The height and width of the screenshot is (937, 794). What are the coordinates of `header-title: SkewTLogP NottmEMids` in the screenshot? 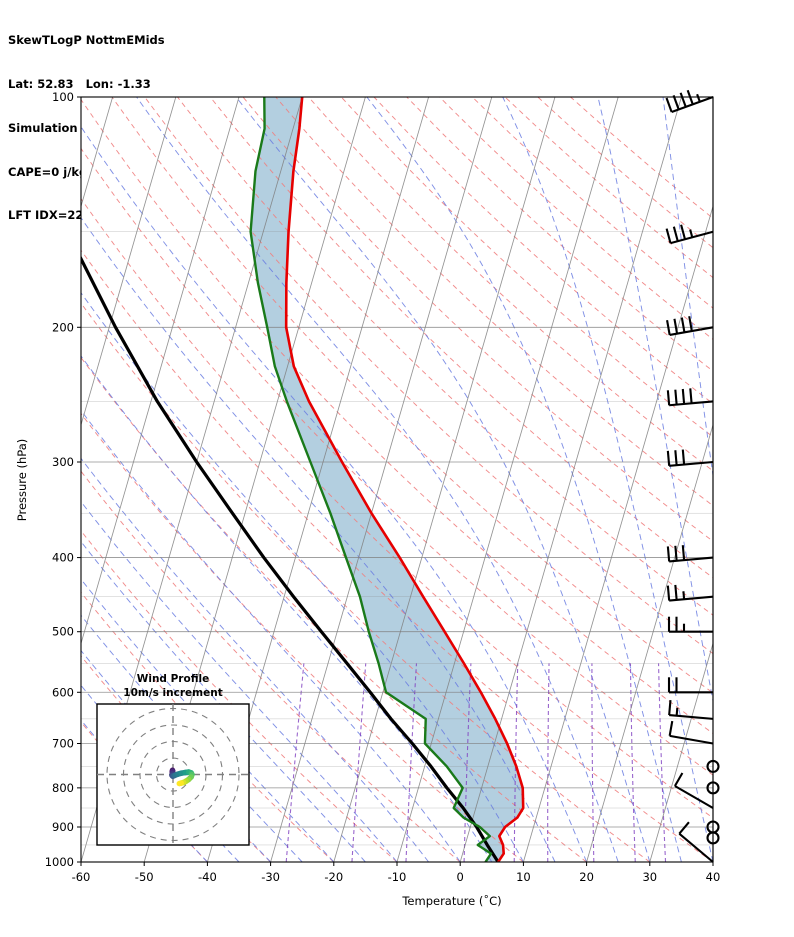 It's located at (86, 40).